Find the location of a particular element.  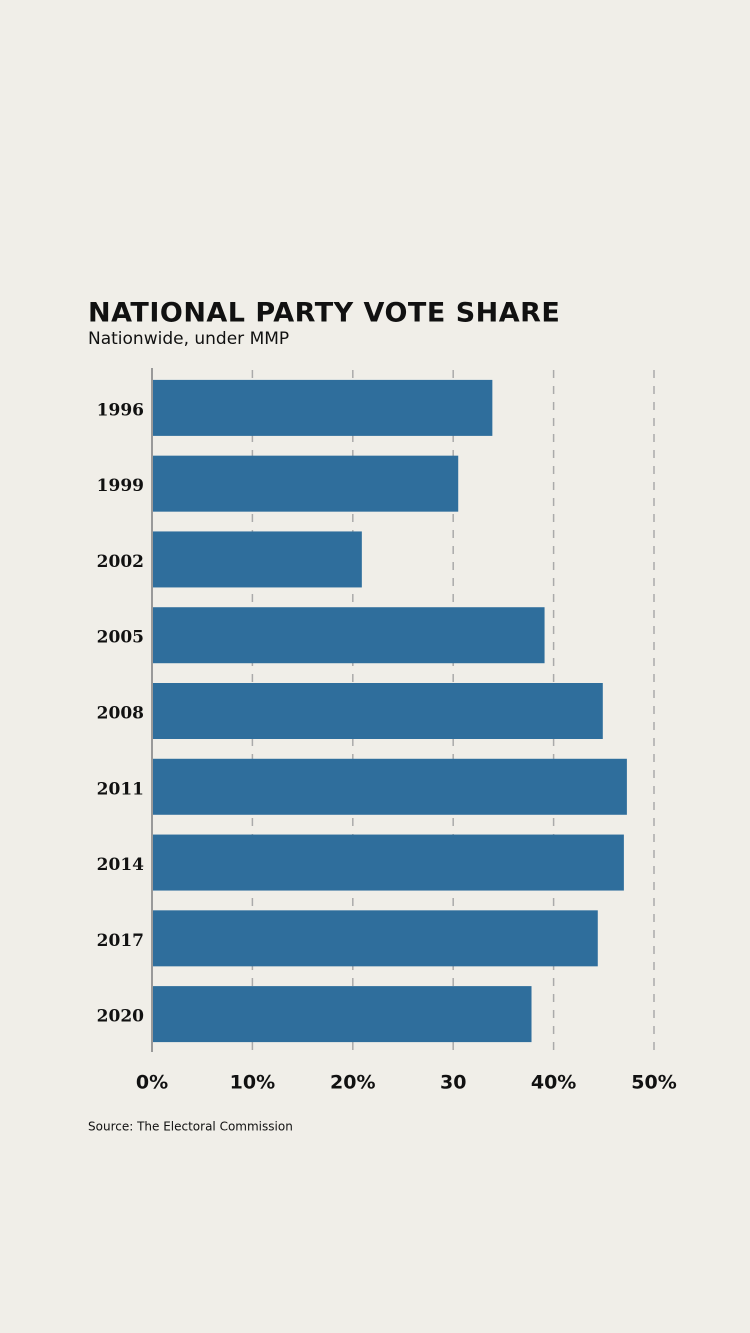

y-tick-label: 2020 is located at coordinates (120, 1017).